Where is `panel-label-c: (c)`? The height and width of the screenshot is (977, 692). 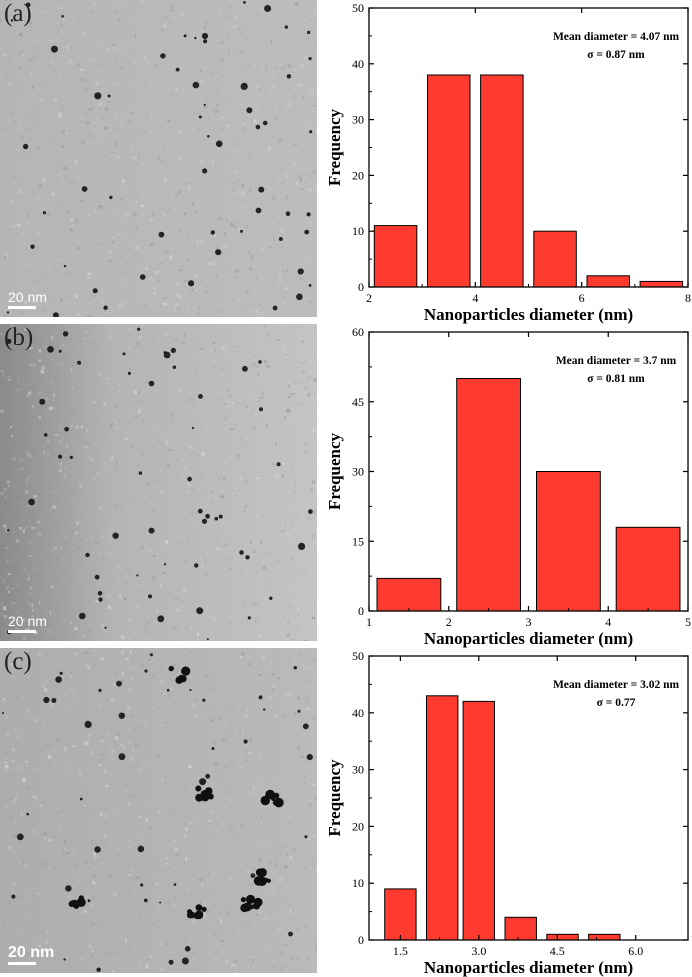 panel-label-c: (c) is located at coordinates (18, 661).